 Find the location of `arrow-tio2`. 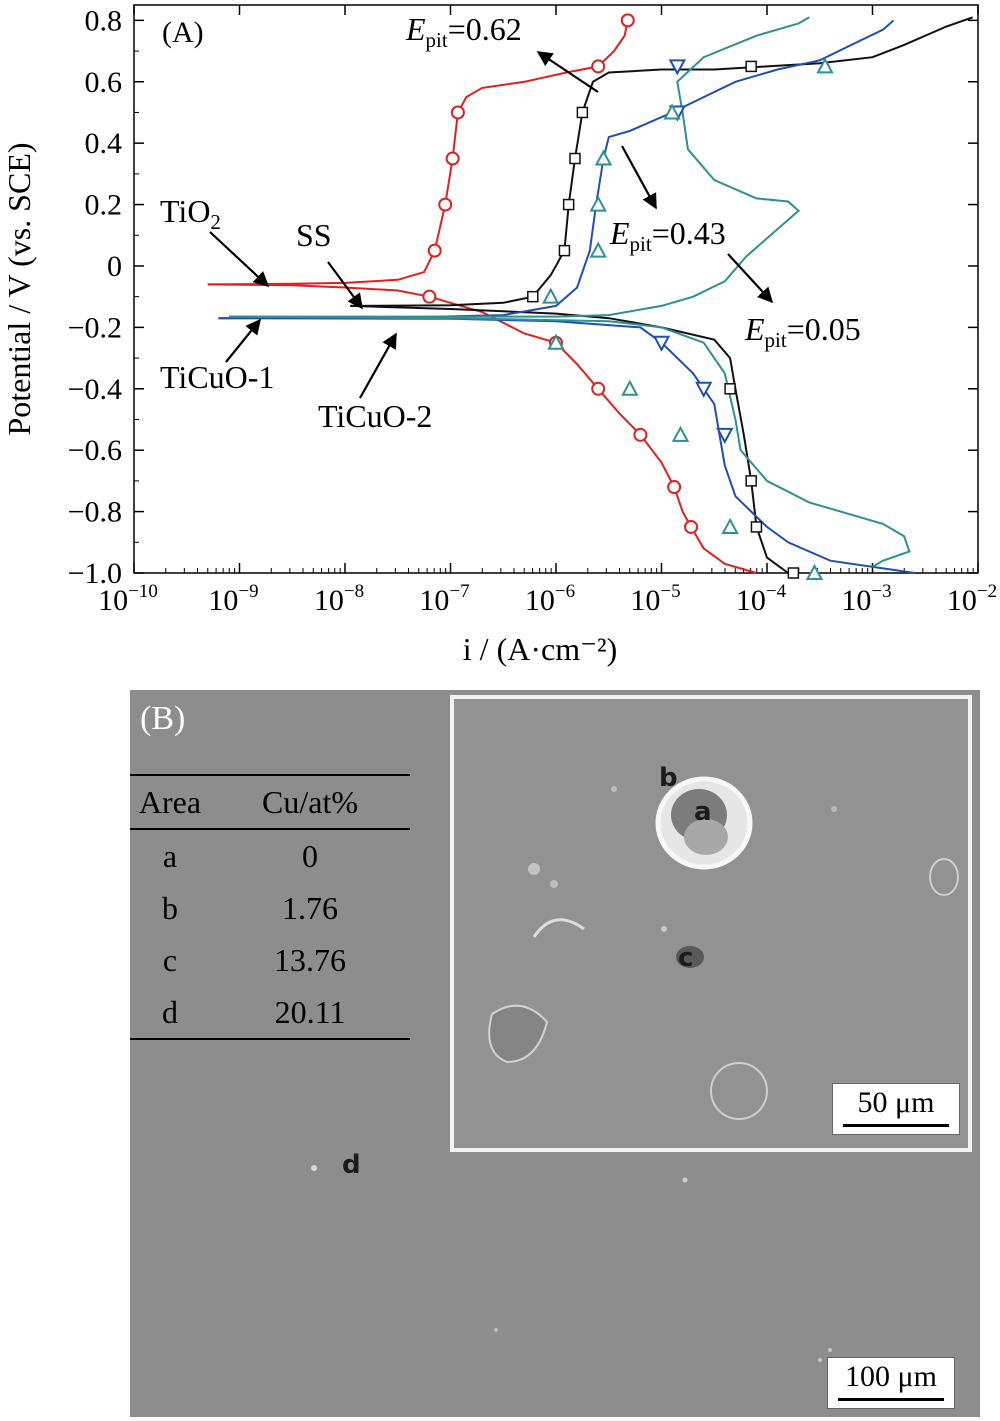

arrow-tio2 is located at coordinates (239, 259).